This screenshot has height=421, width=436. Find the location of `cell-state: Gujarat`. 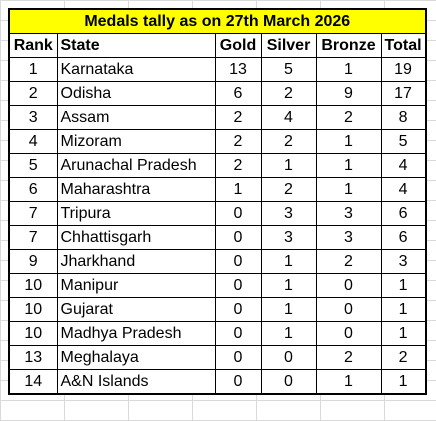

cell-state: Gujarat is located at coordinates (136, 309).